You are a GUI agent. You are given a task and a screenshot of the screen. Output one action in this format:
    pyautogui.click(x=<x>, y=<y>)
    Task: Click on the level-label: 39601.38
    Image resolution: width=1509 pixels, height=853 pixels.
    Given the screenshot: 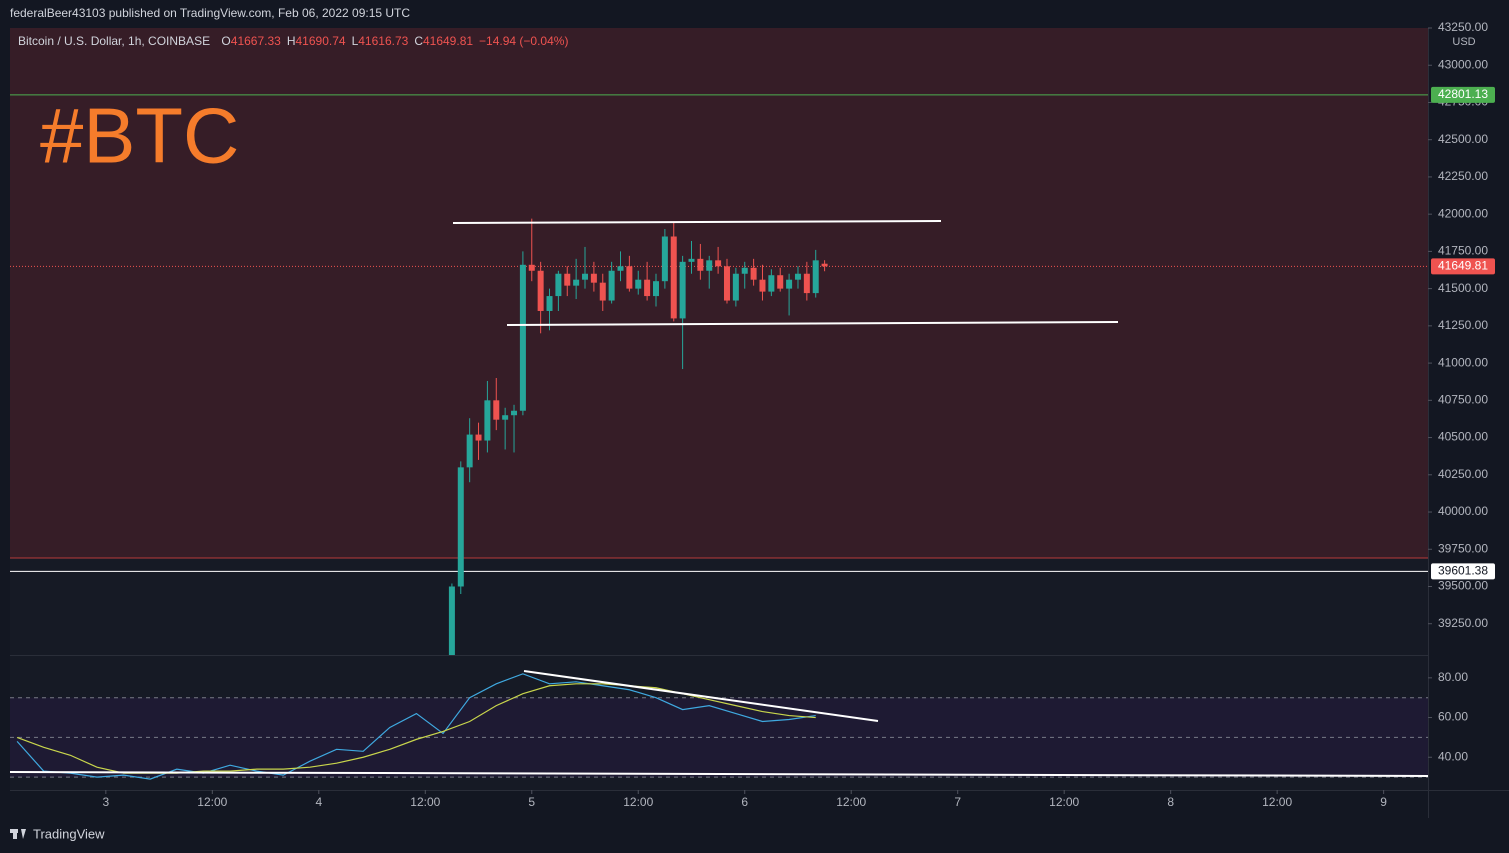 What is the action you would take?
    pyautogui.click(x=1463, y=571)
    